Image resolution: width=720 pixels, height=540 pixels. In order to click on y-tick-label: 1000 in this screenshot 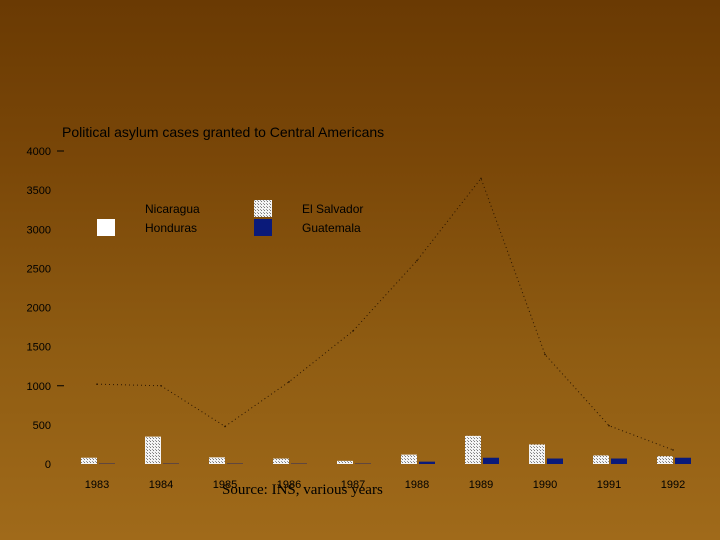, I will do `click(39, 387)`.